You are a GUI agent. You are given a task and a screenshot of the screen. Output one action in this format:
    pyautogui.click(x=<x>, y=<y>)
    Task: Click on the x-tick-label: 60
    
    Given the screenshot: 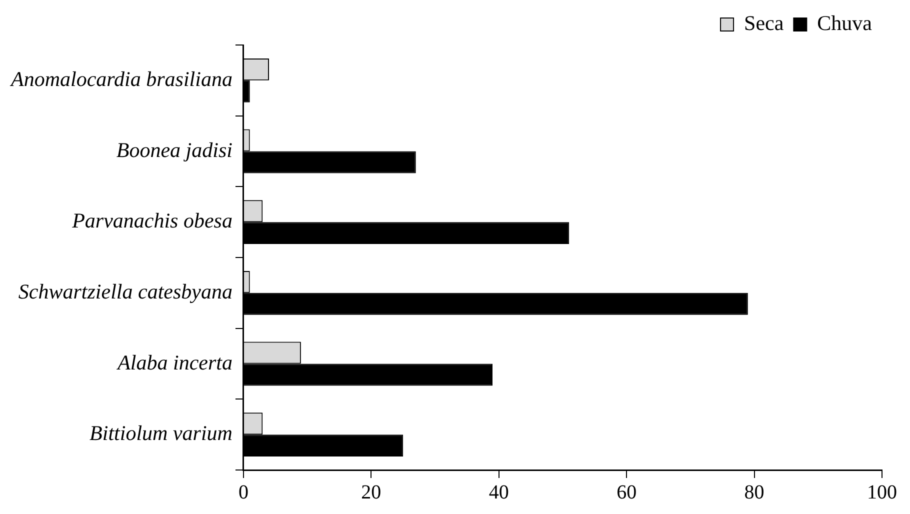 What is the action you would take?
    pyautogui.click(x=626, y=492)
    